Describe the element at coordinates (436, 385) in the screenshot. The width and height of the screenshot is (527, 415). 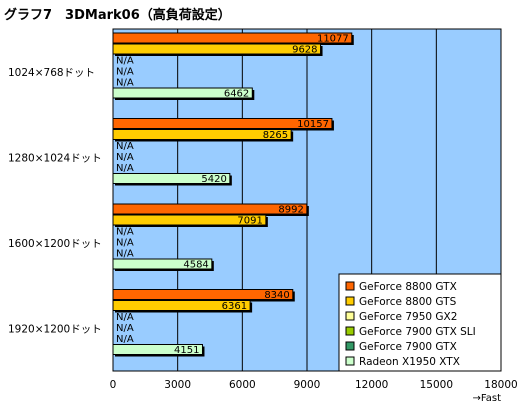
I see `x-tick-label: 15000` at that location.